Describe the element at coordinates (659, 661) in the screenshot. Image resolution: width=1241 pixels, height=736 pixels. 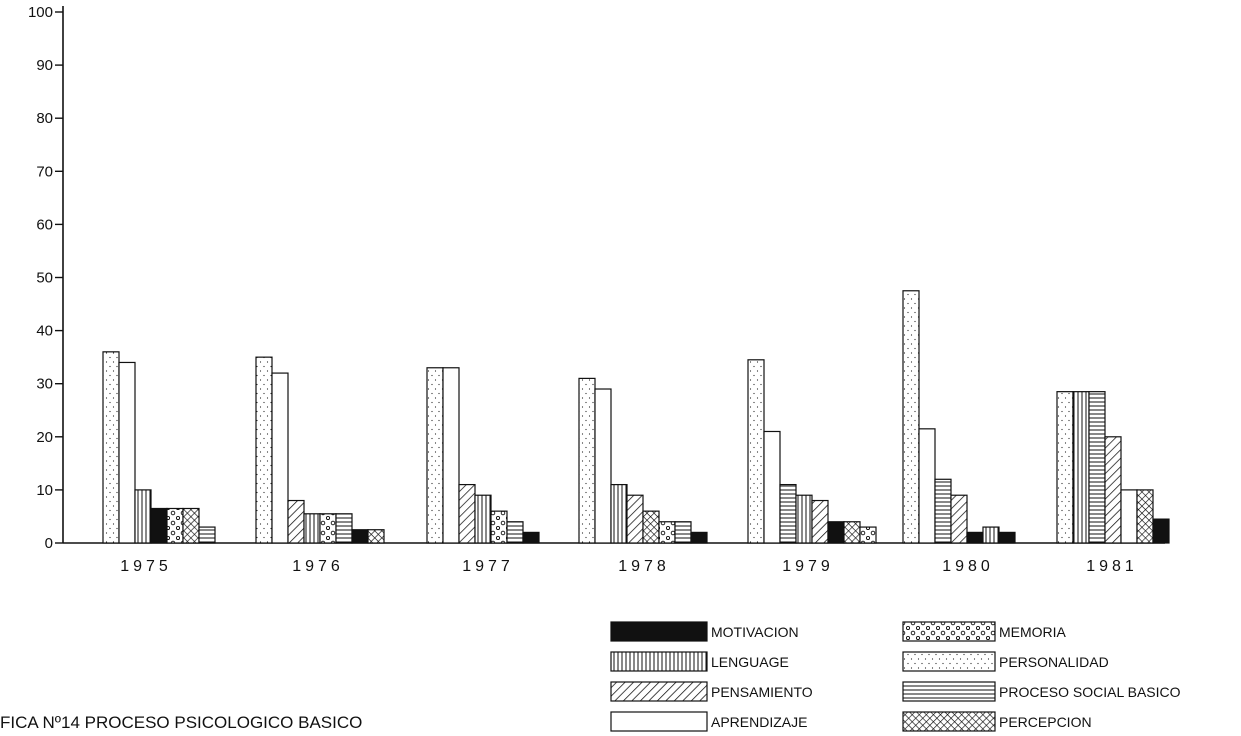
I see `legend-swatch-lenguage` at that location.